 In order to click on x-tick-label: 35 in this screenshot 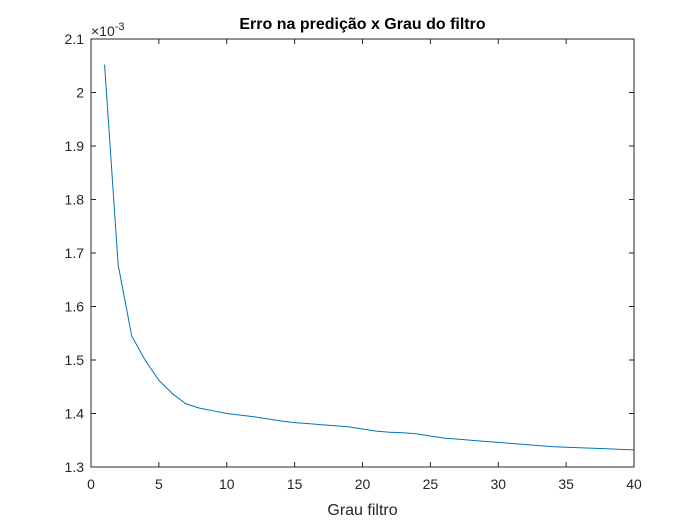, I will do `click(566, 484)`.